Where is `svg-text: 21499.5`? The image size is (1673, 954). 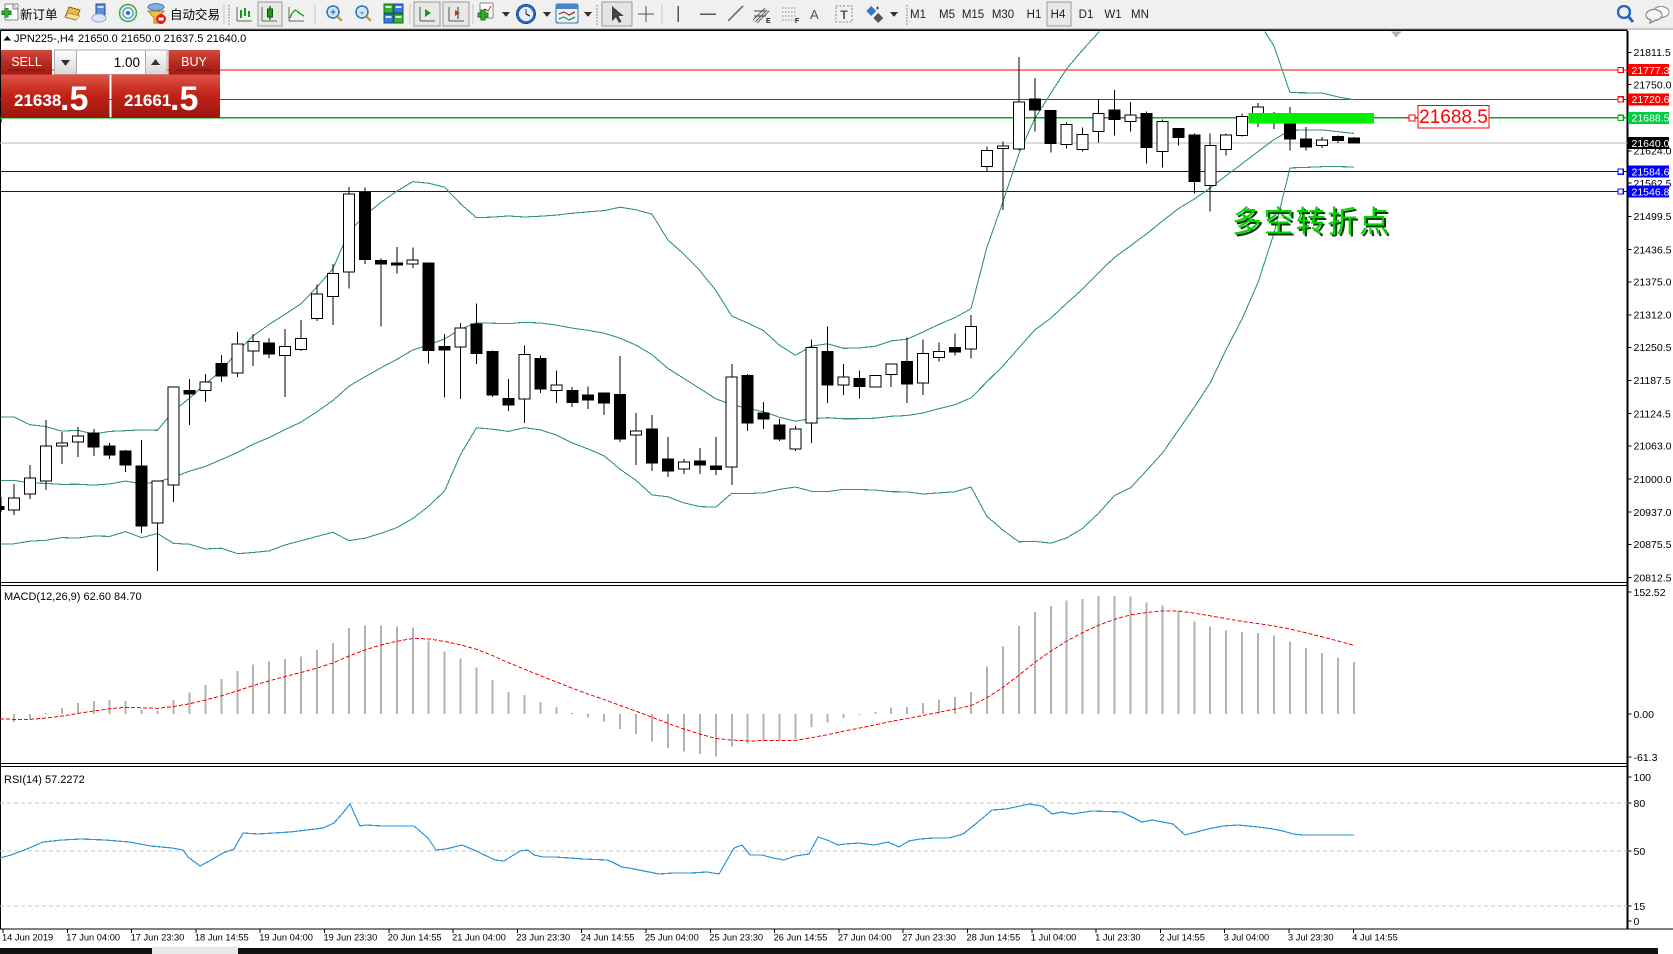
svg-text: 21499.5 is located at coordinates (1653, 217).